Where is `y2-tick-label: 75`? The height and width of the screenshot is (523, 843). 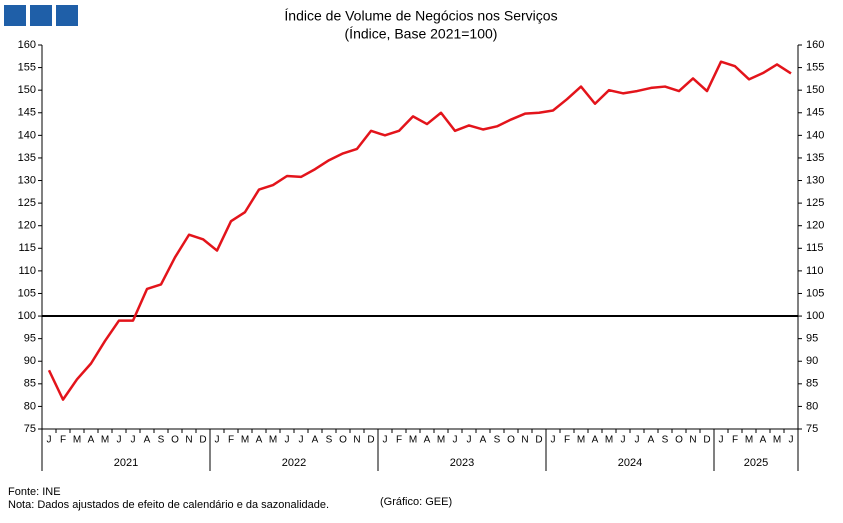 y2-tick-label: 75 is located at coordinates (812, 429).